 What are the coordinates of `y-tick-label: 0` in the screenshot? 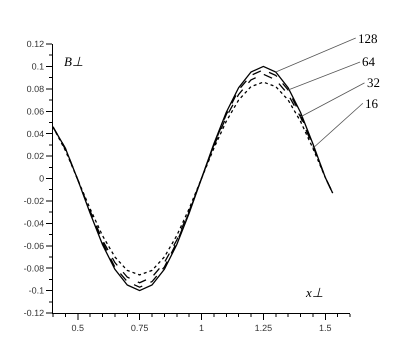 It's located at (41, 179).